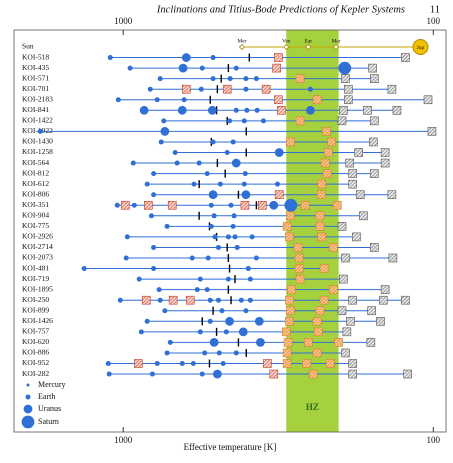 The width and height of the screenshot is (453, 463). What do you see at coordinates (312, 407) in the screenshot?
I see `hz-label: HZ` at bounding box center [312, 407].